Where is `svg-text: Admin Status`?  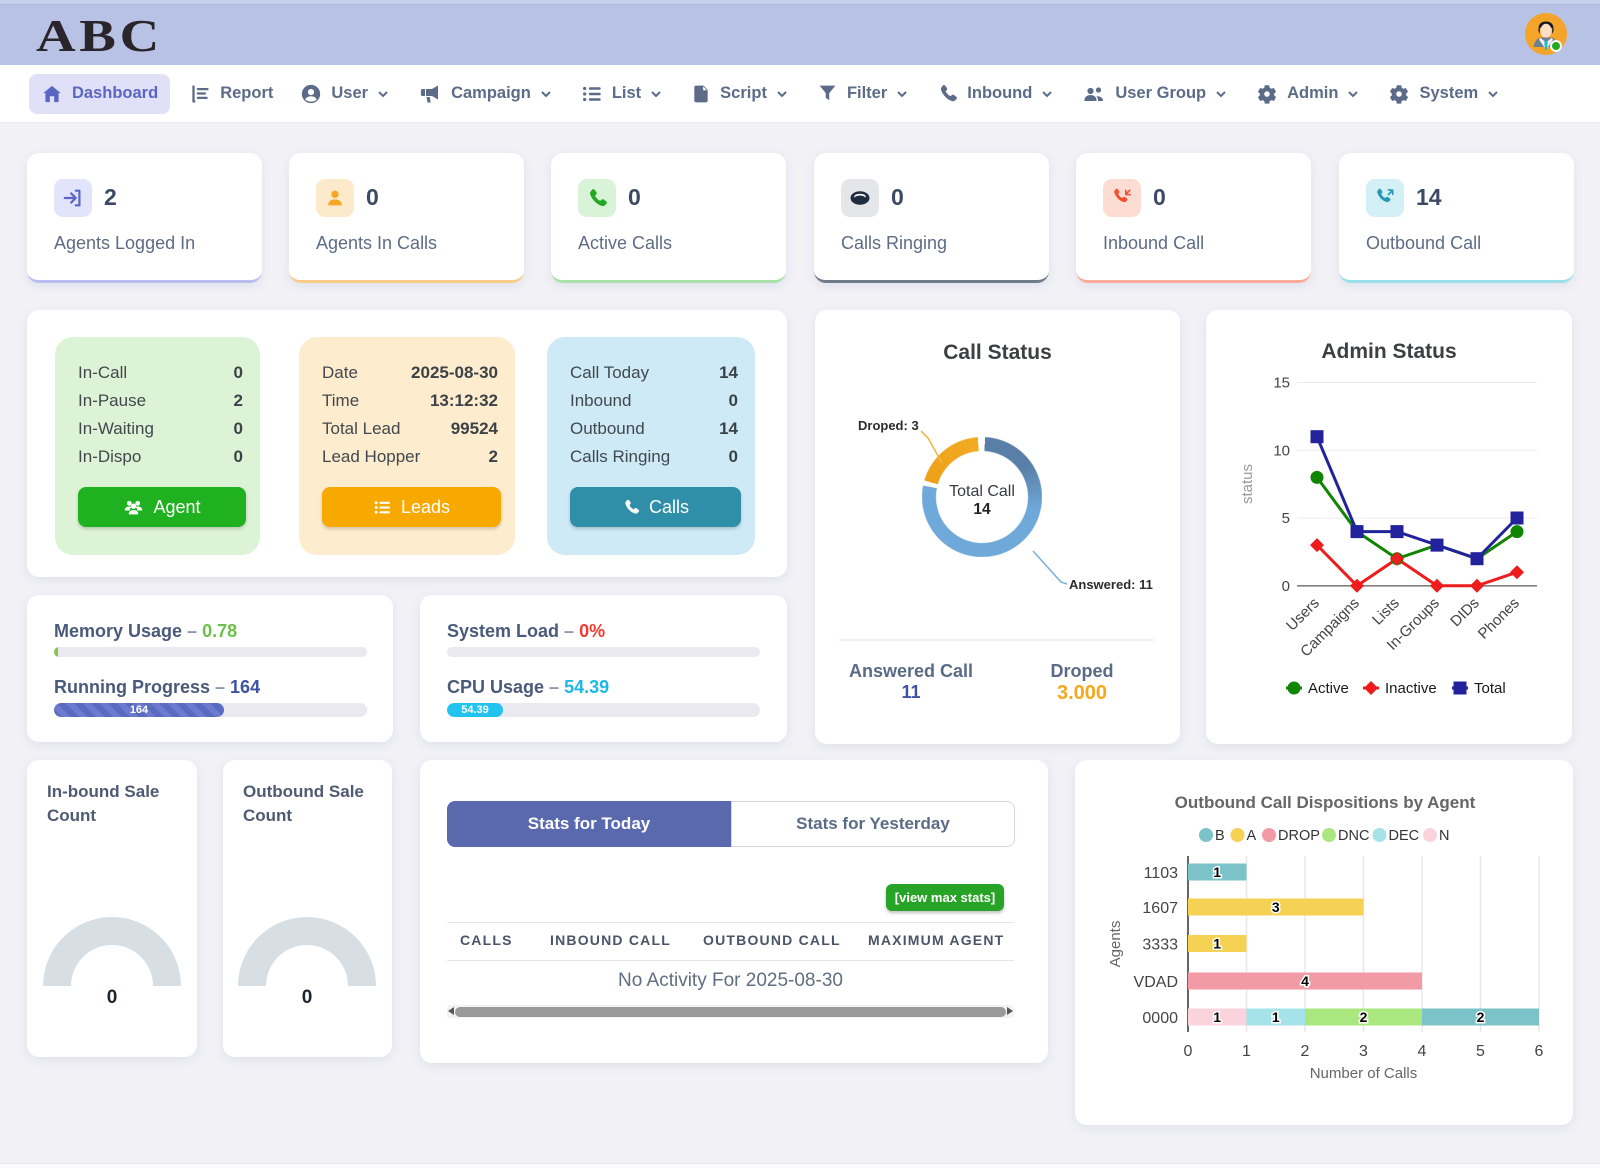
svg-text: Admin Status is located at coordinates (1388, 351).